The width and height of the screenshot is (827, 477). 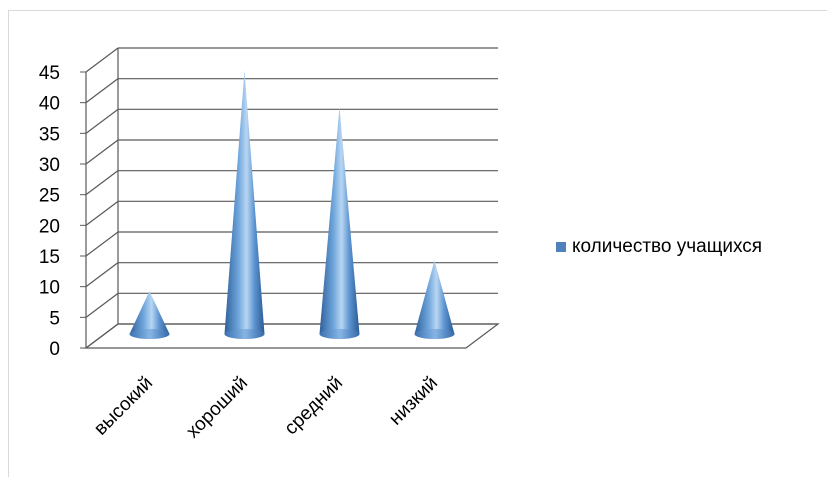 What do you see at coordinates (49, 165) in the screenshot?
I see `y-tick-label: 30` at bounding box center [49, 165].